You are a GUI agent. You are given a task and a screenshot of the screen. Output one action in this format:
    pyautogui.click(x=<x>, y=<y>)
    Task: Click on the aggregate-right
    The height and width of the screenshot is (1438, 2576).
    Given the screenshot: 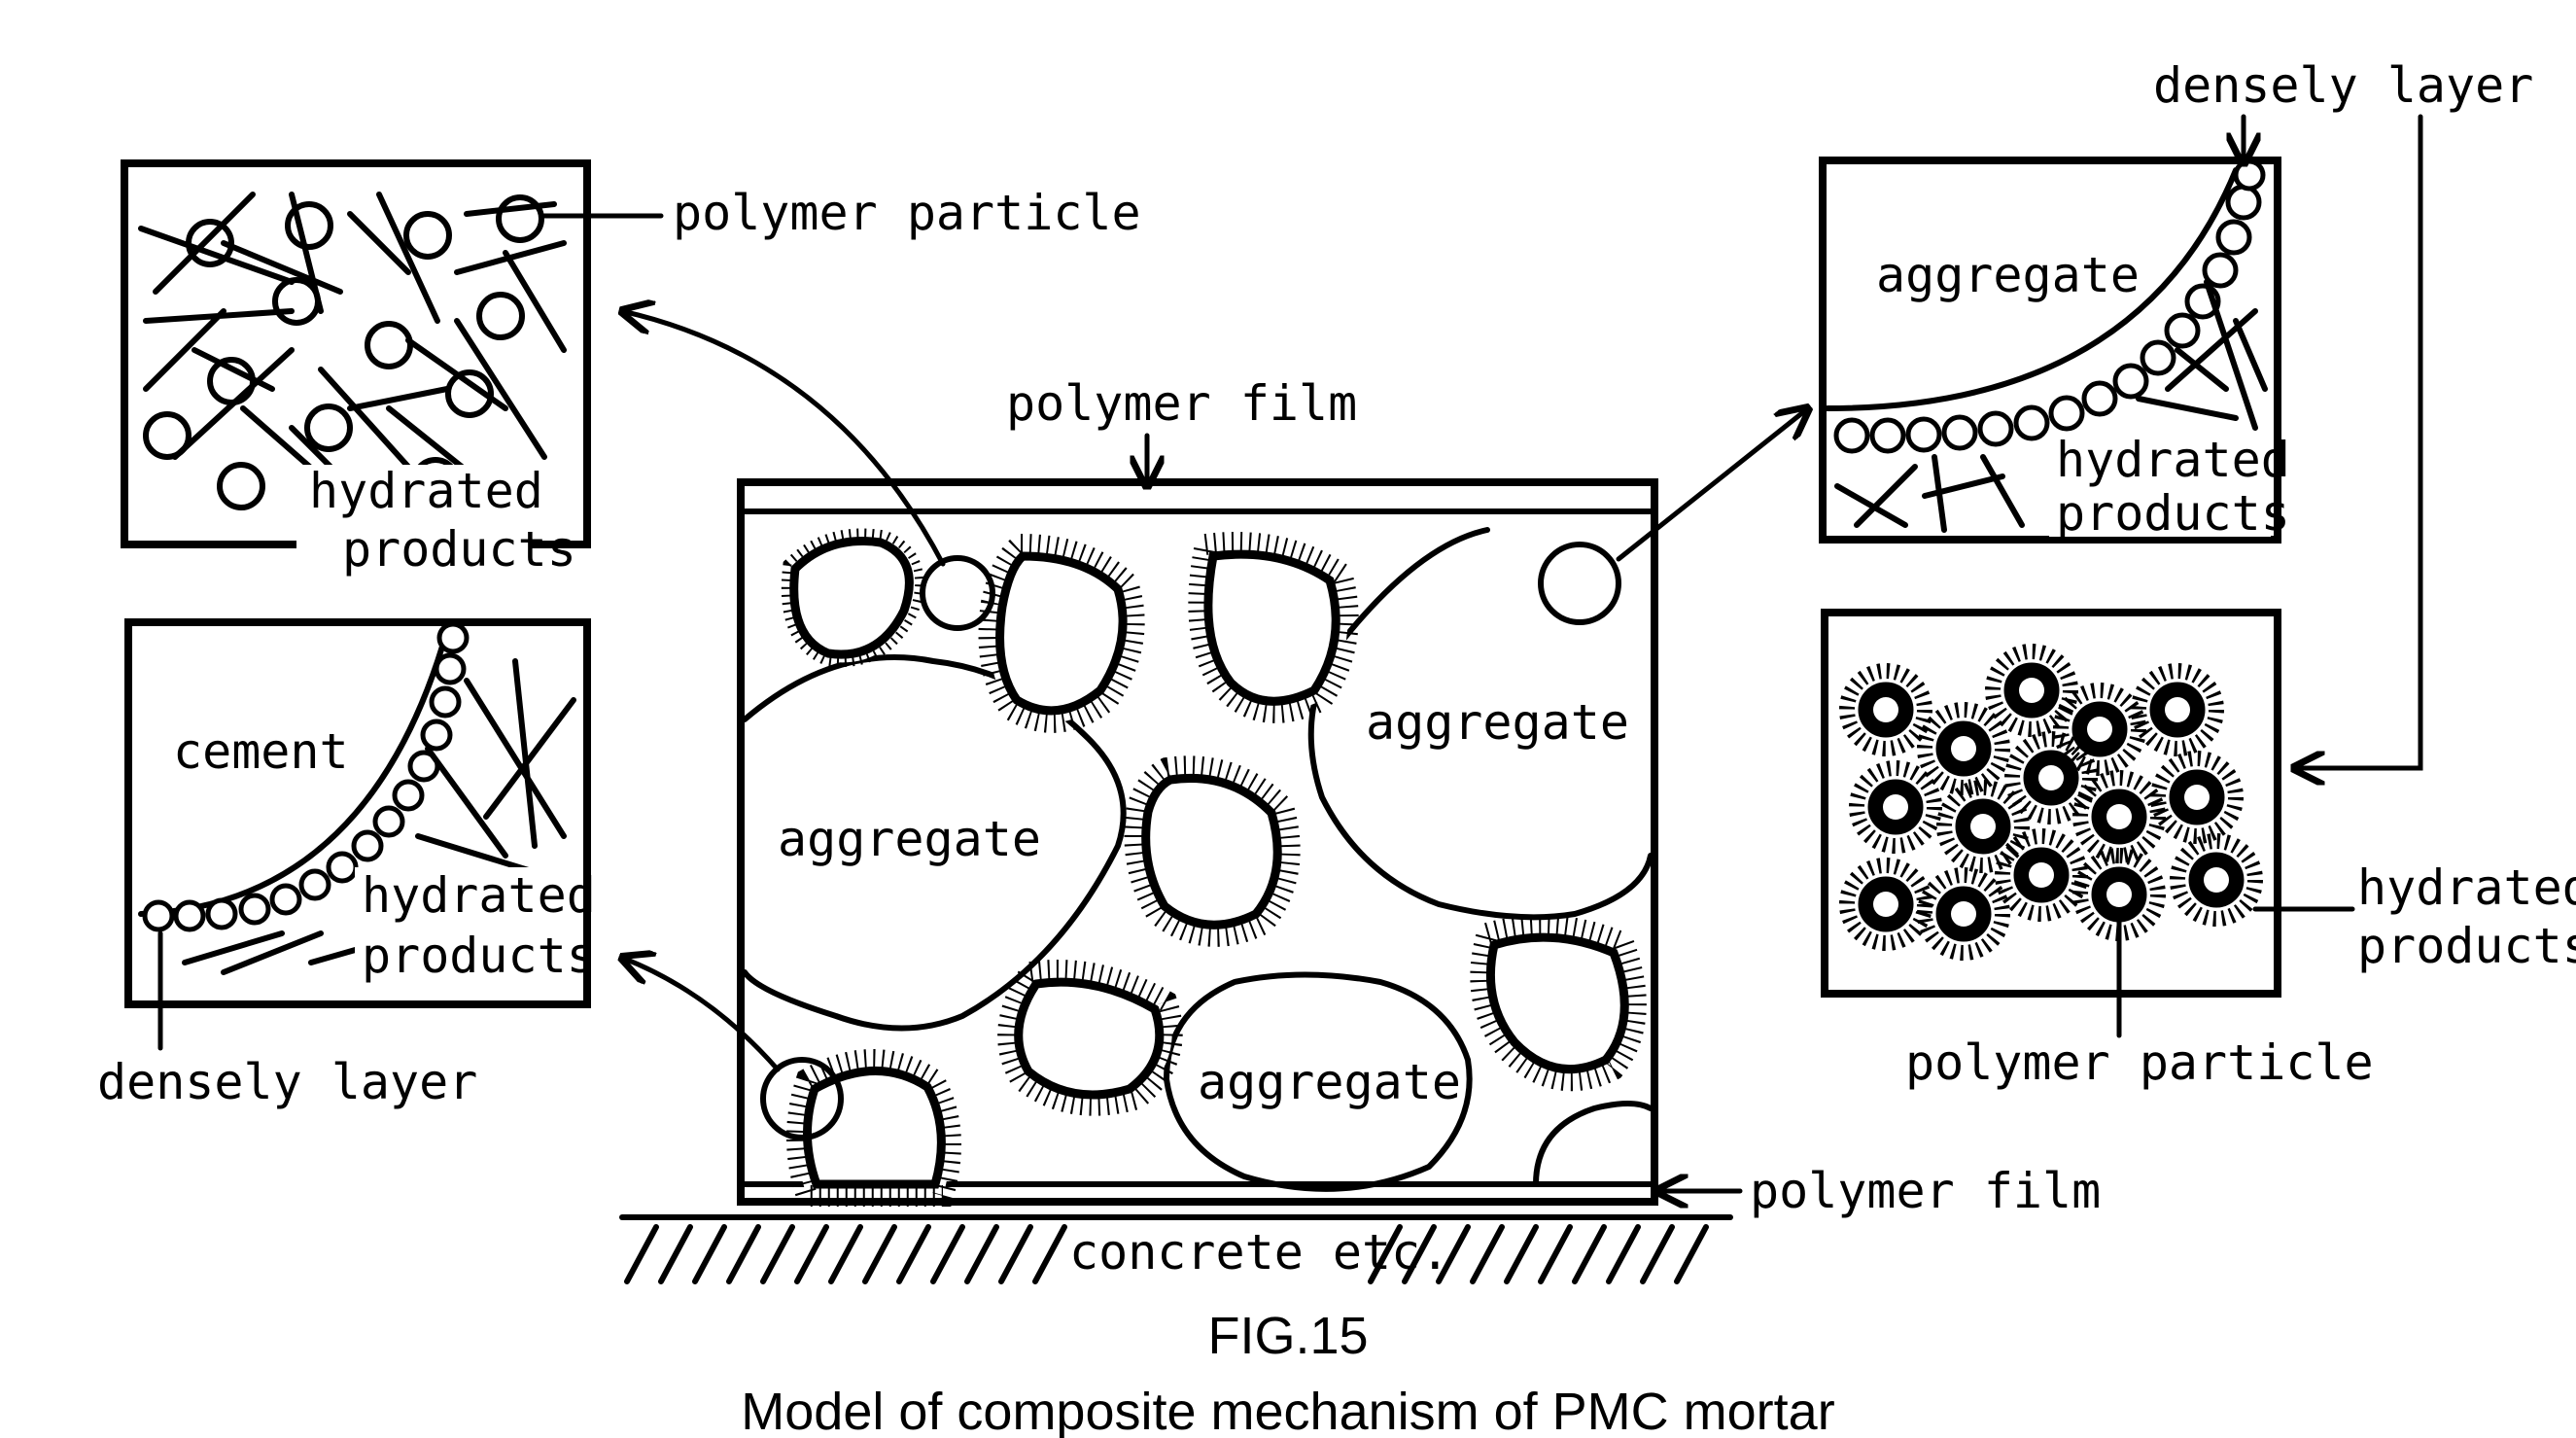 What is the action you would take?
    pyautogui.click(x=1480, y=724)
    